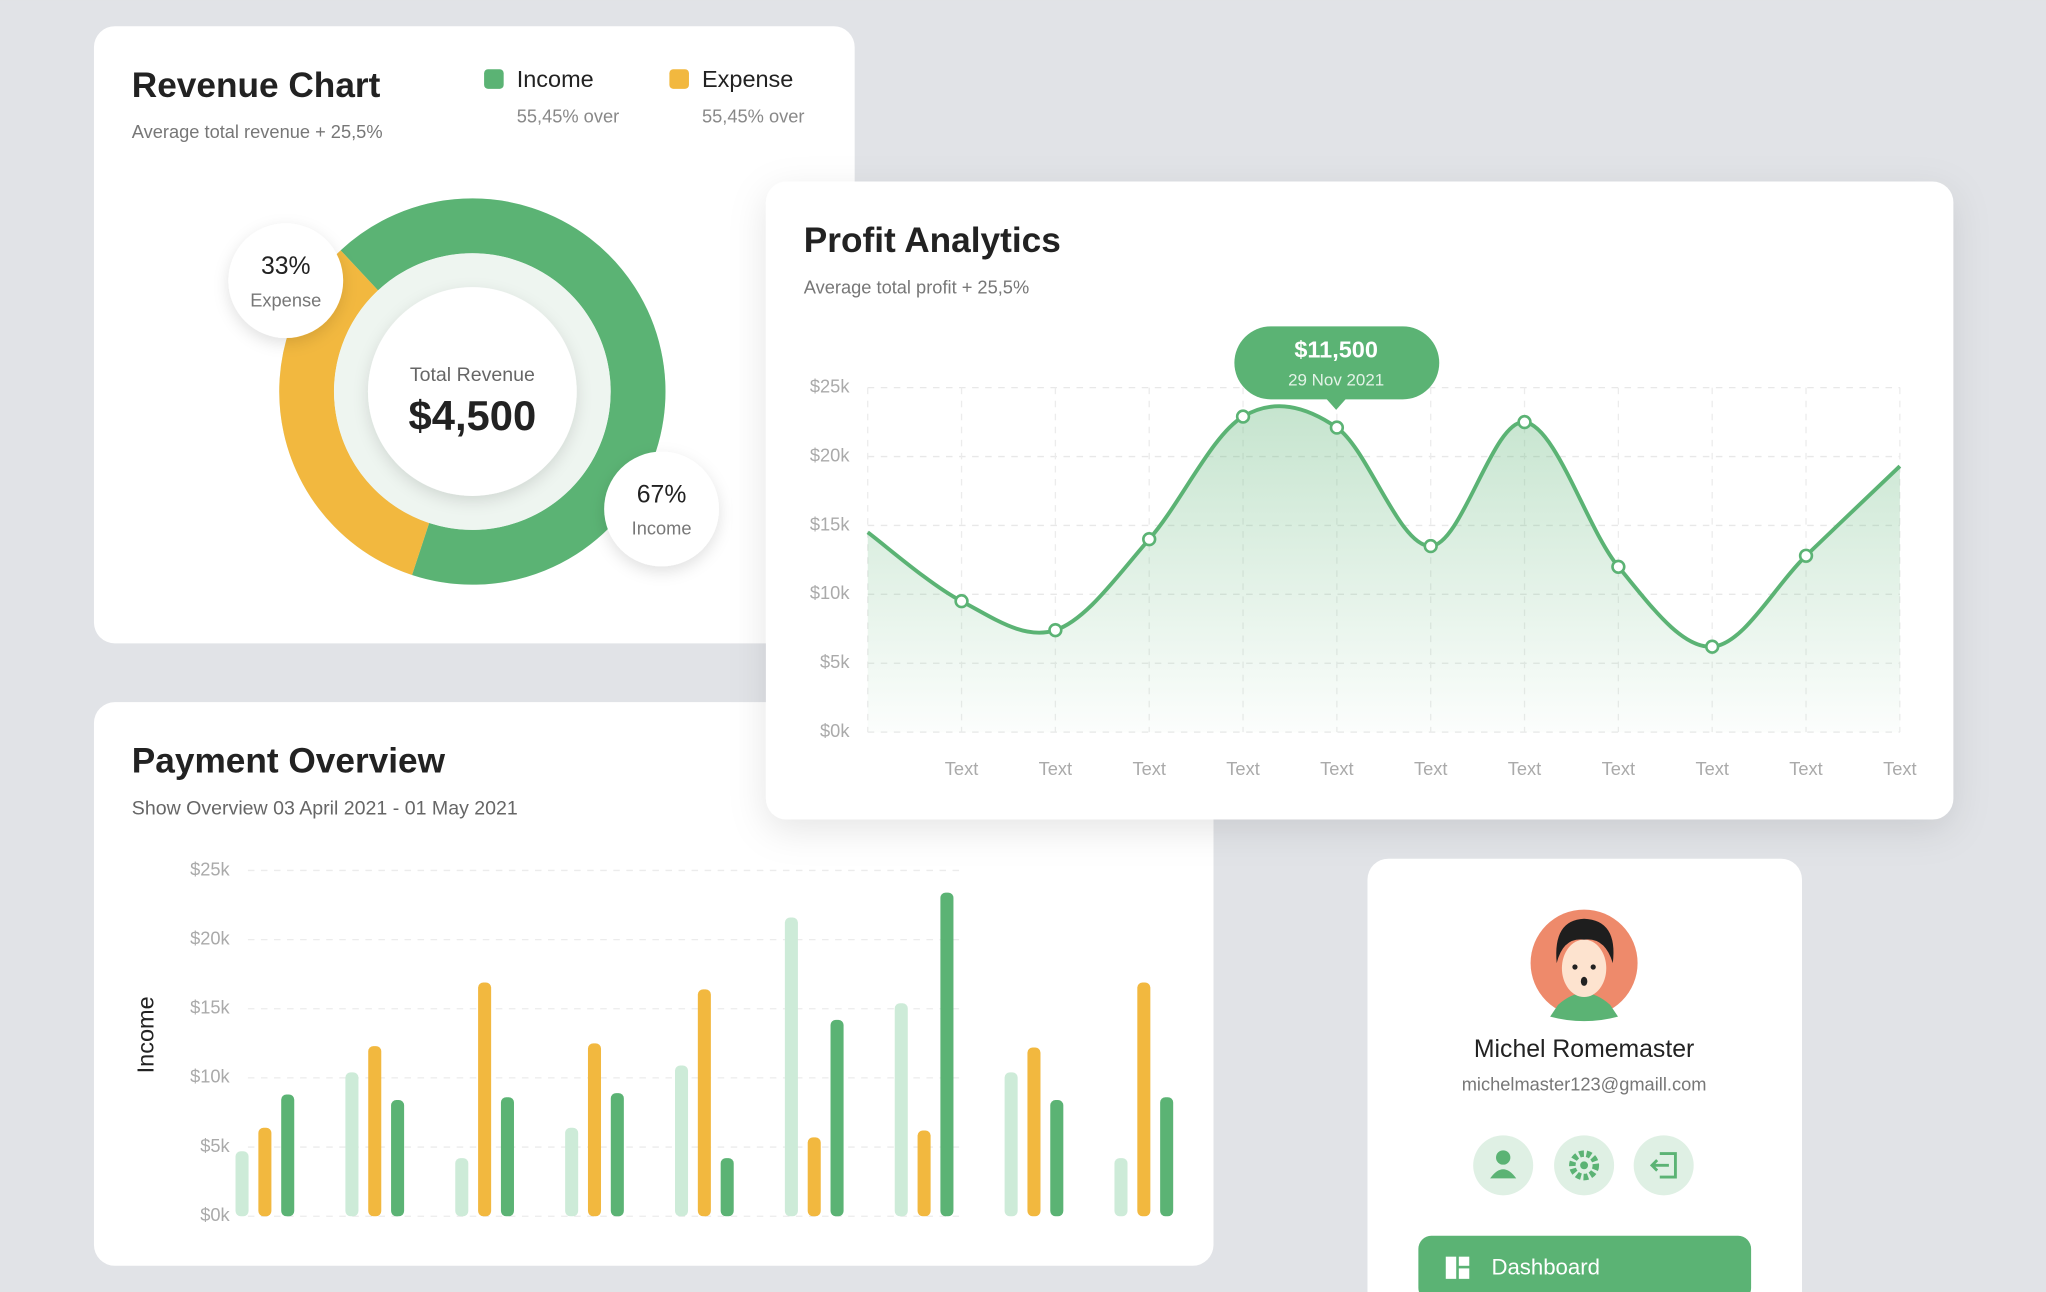 The width and height of the screenshot is (2046, 1292). What do you see at coordinates (555, 79) in the screenshot?
I see `legend-label: Income` at bounding box center [555, 79].